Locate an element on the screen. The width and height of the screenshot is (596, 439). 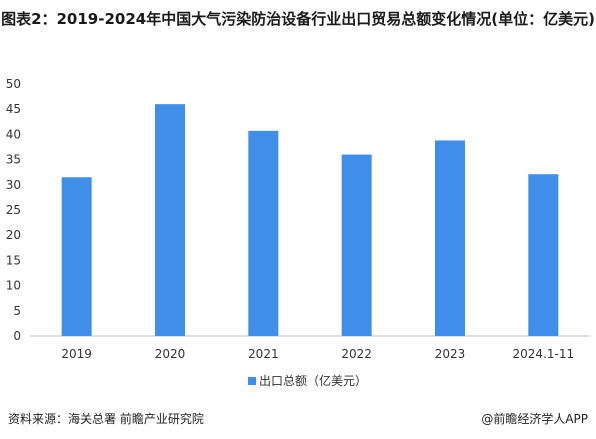
y-tick-label: 35 is located at coordinates (13, 160).